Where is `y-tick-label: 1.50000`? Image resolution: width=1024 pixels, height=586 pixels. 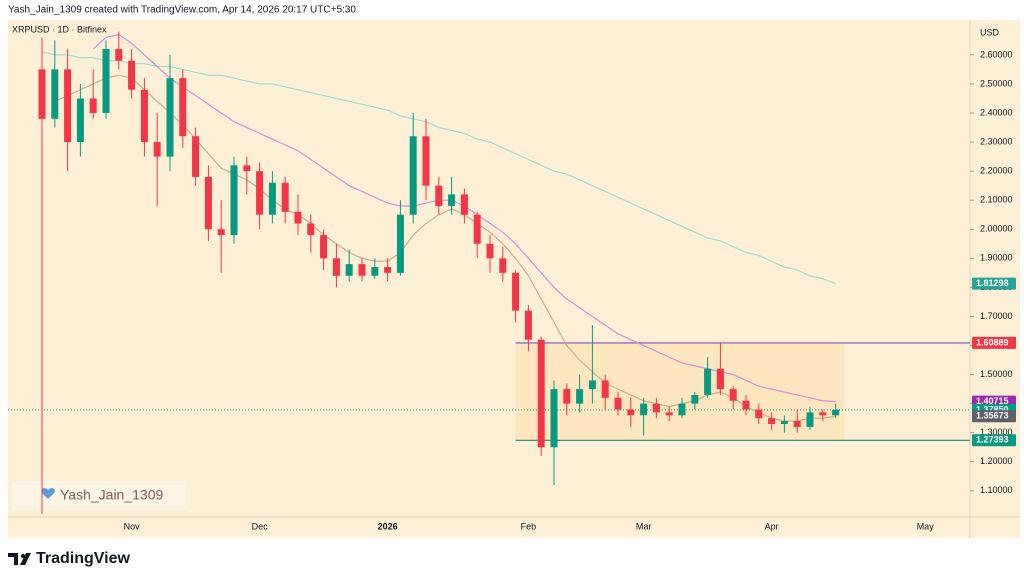 y-tick-label: 1.50000 is located at coordinates (996, 374).